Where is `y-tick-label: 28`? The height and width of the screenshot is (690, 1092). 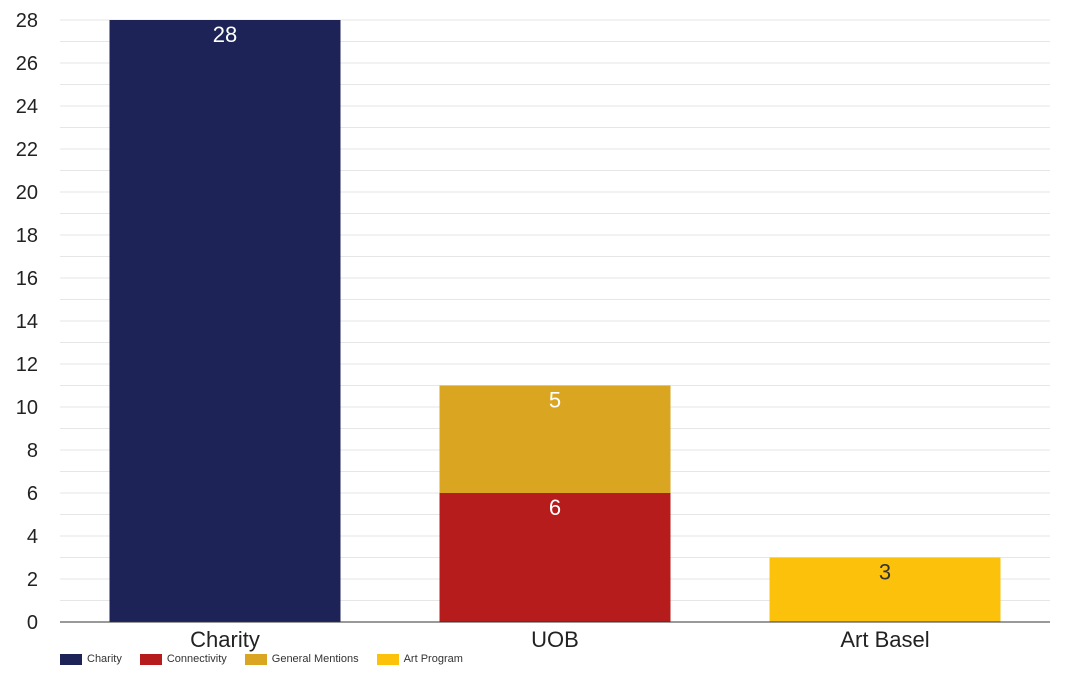
y-tick-label: 28 is located at coordinates (27, 21).